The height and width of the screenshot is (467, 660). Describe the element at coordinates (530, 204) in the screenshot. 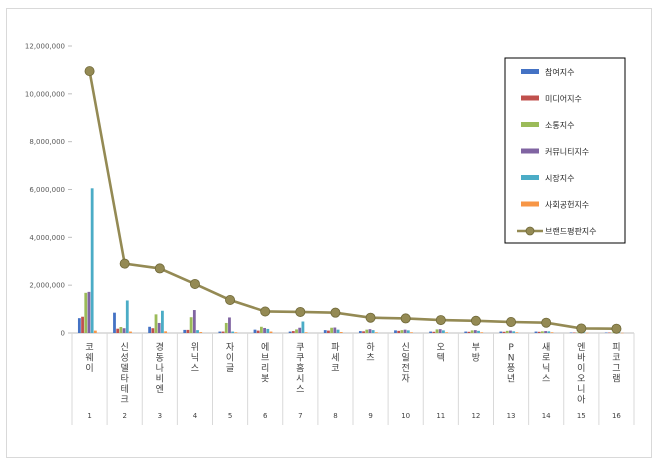

I see `legend-swatch-사회공헌지수` at that location.